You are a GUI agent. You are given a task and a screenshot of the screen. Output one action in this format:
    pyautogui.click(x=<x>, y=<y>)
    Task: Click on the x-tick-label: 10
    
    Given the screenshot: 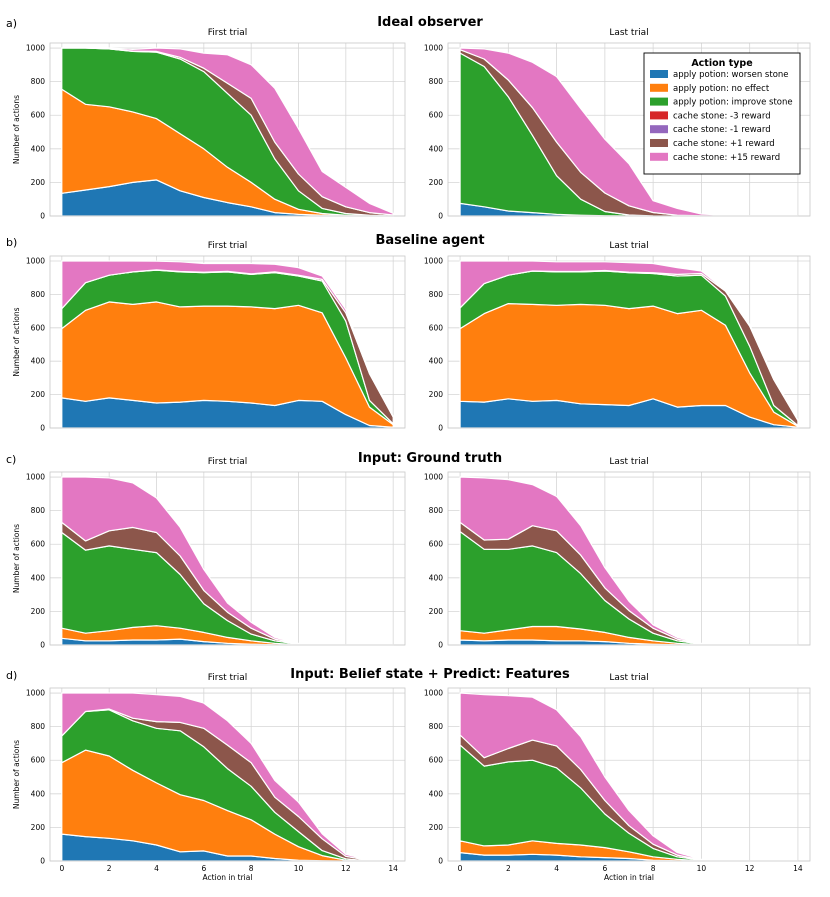 What is the action you would take?
    pyautogui.click(x=702, y=868)
    